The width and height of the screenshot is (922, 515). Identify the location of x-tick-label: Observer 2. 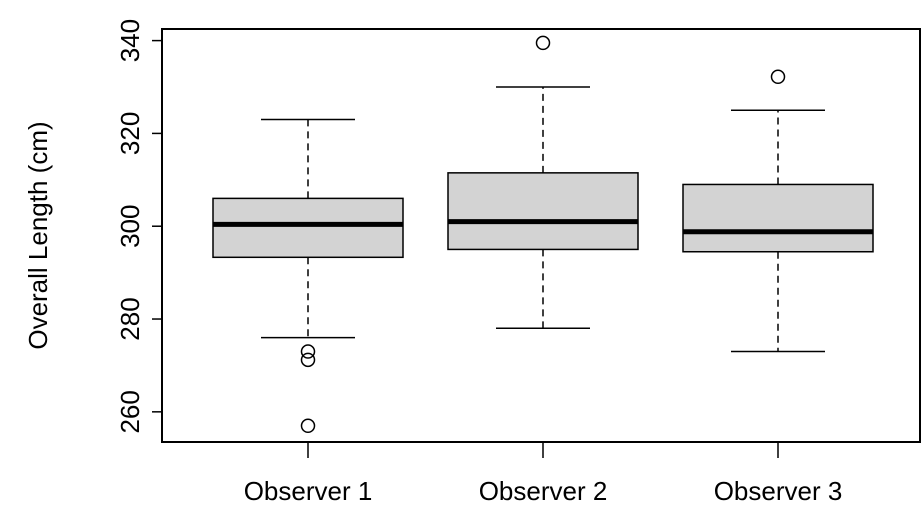
(543, 491).